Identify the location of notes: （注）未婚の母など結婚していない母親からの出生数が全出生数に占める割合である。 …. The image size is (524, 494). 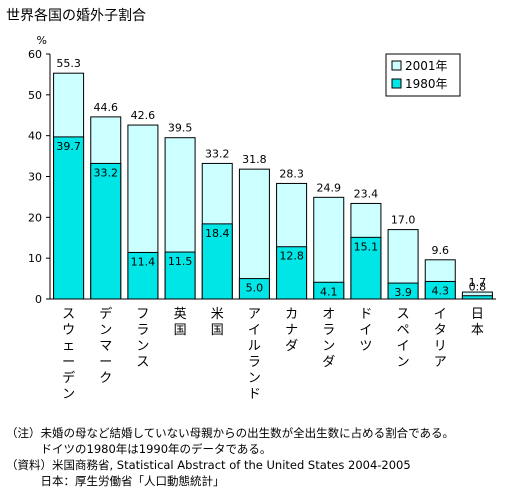
(230, 457).